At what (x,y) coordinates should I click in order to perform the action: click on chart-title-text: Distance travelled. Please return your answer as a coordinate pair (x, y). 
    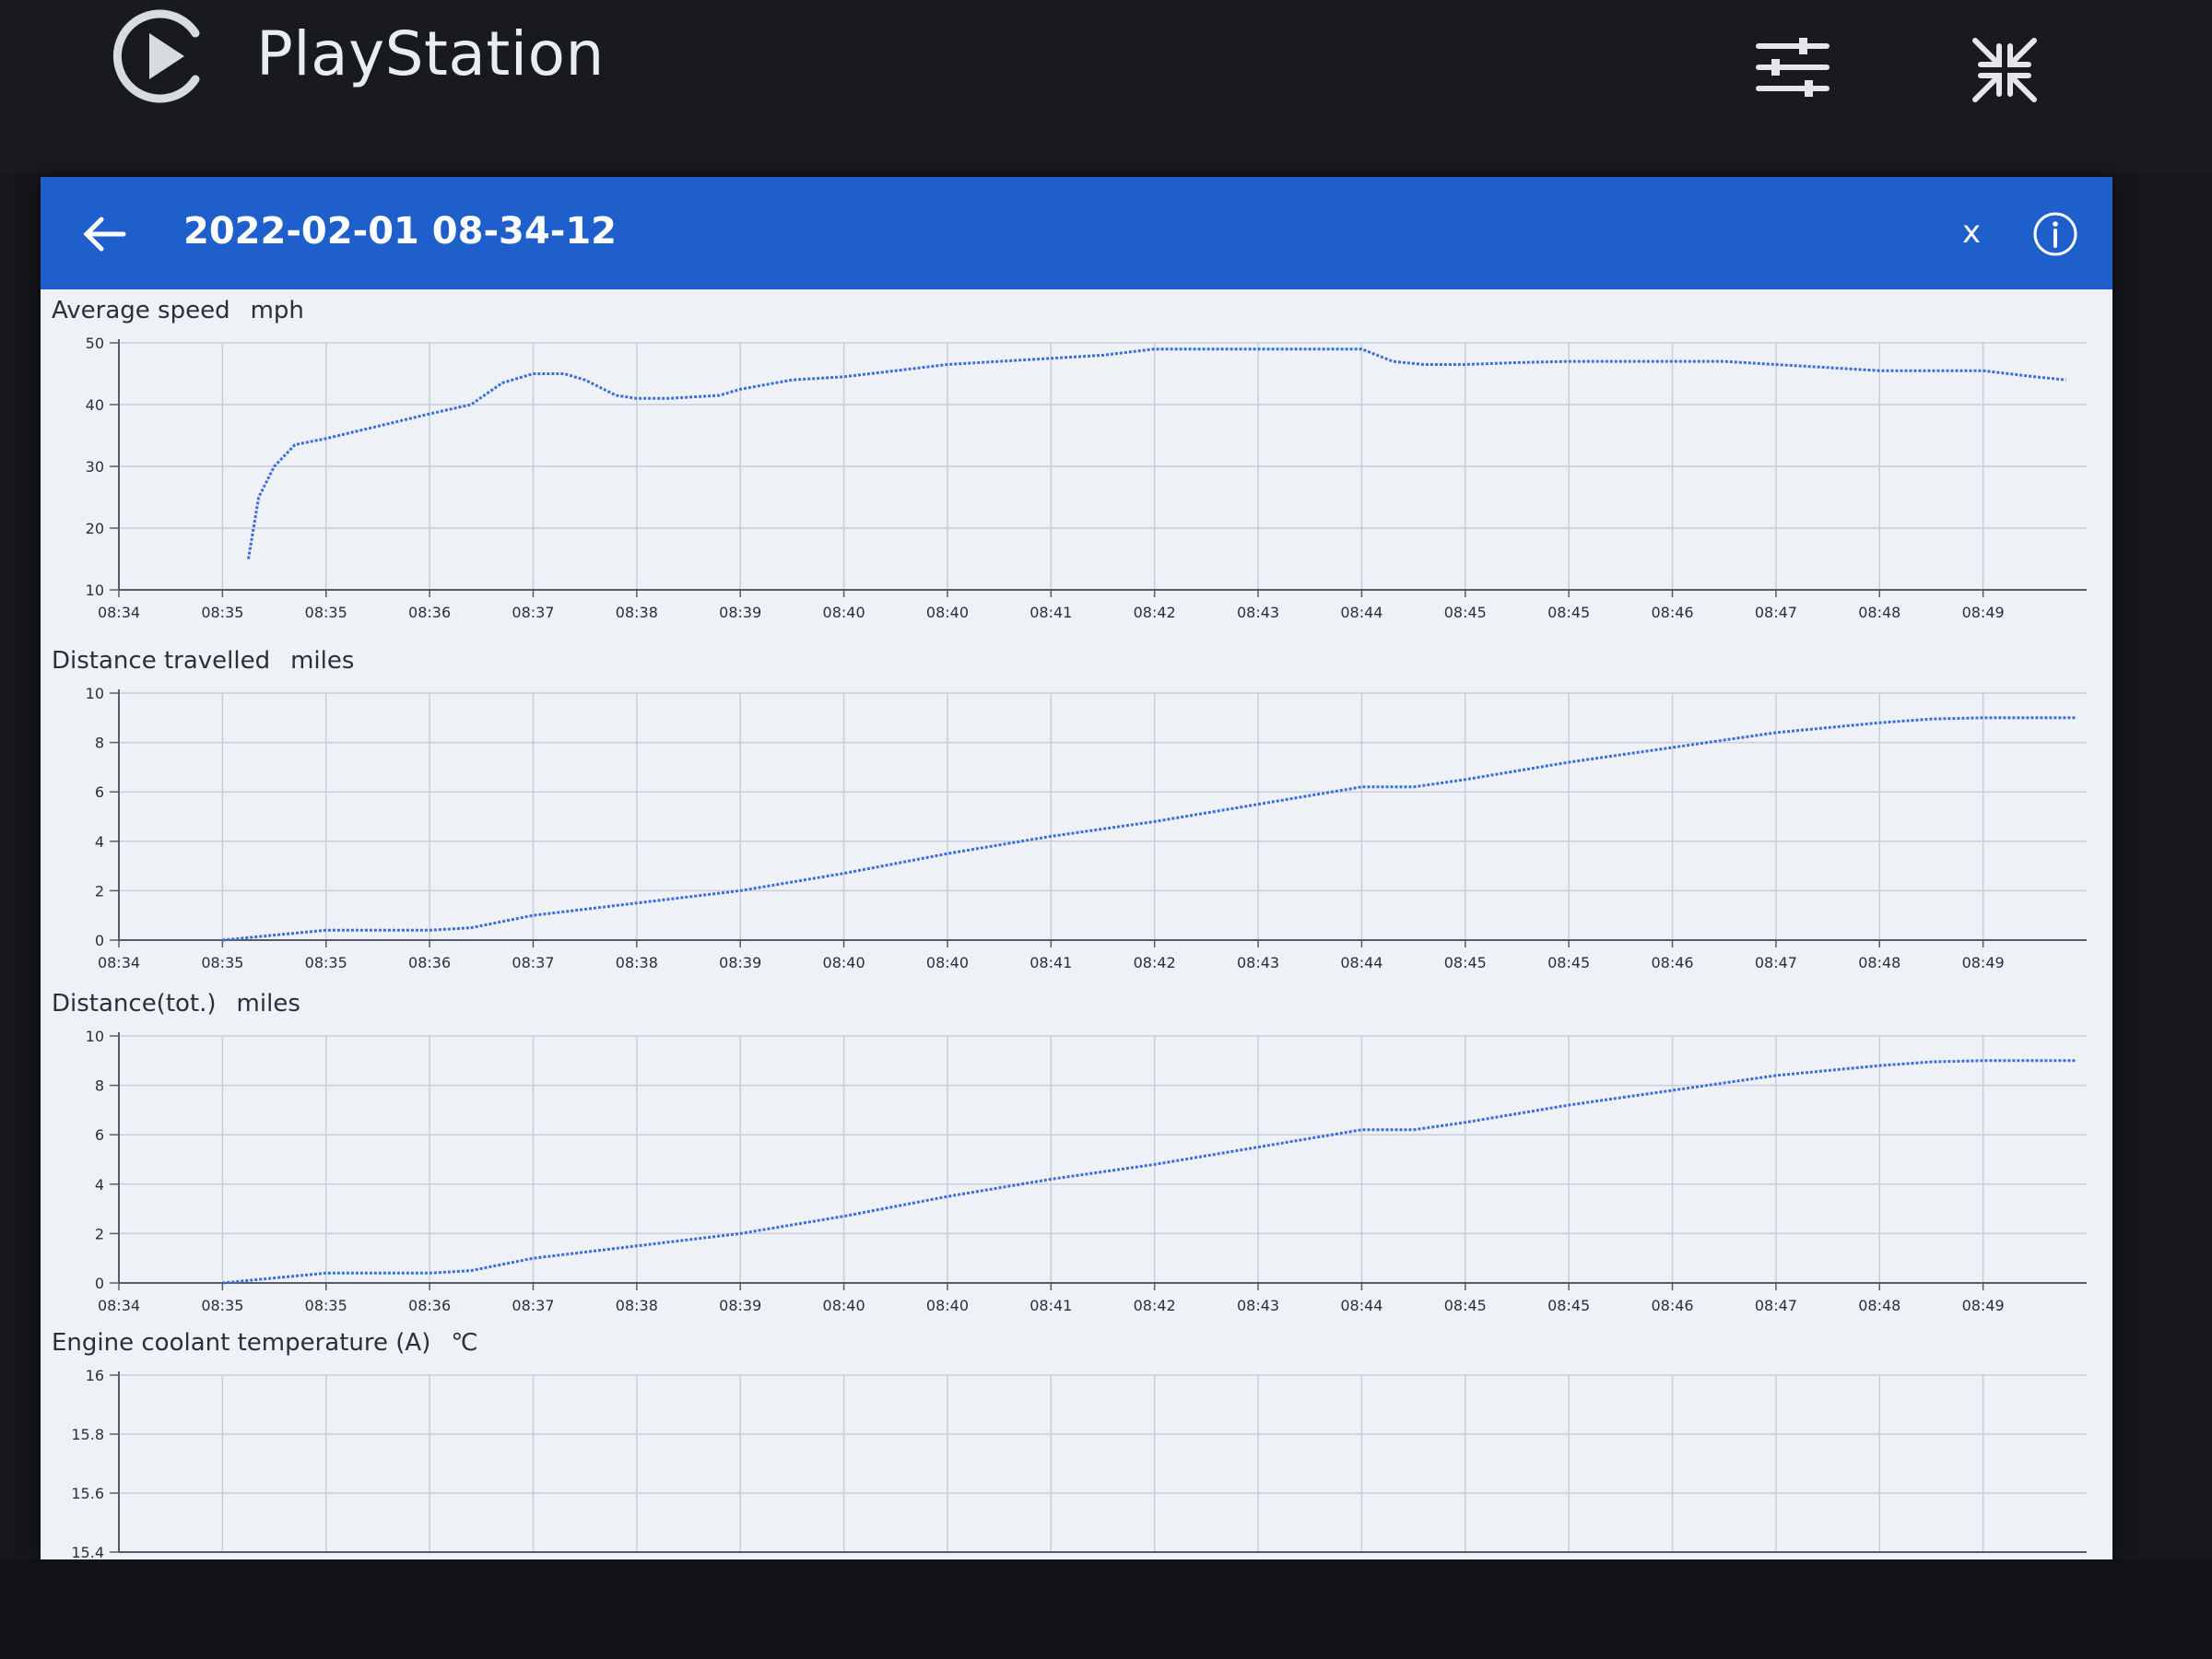
    Looking at the image, I should click on (161, 661).